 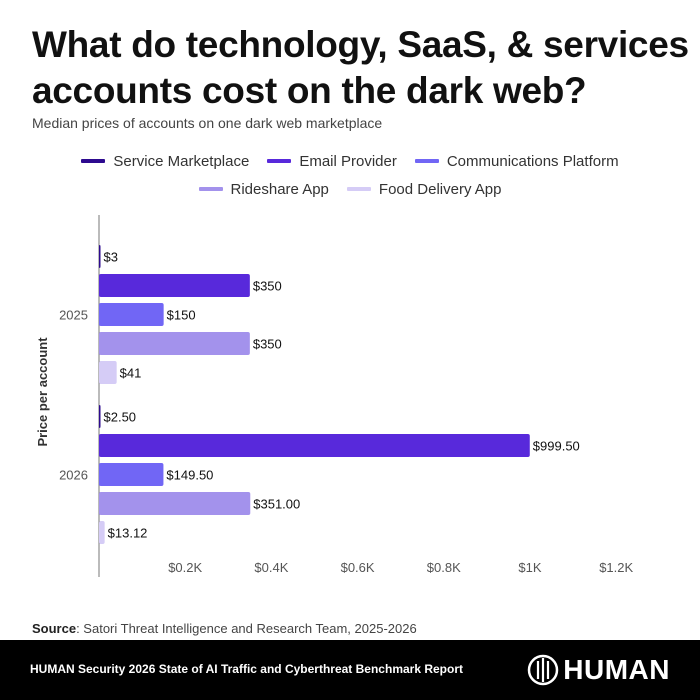 What do you see at coordinates (358, 567) in the screenshot?
I see `x-tick-label: $0.6K` at bounding box center [358, 567].